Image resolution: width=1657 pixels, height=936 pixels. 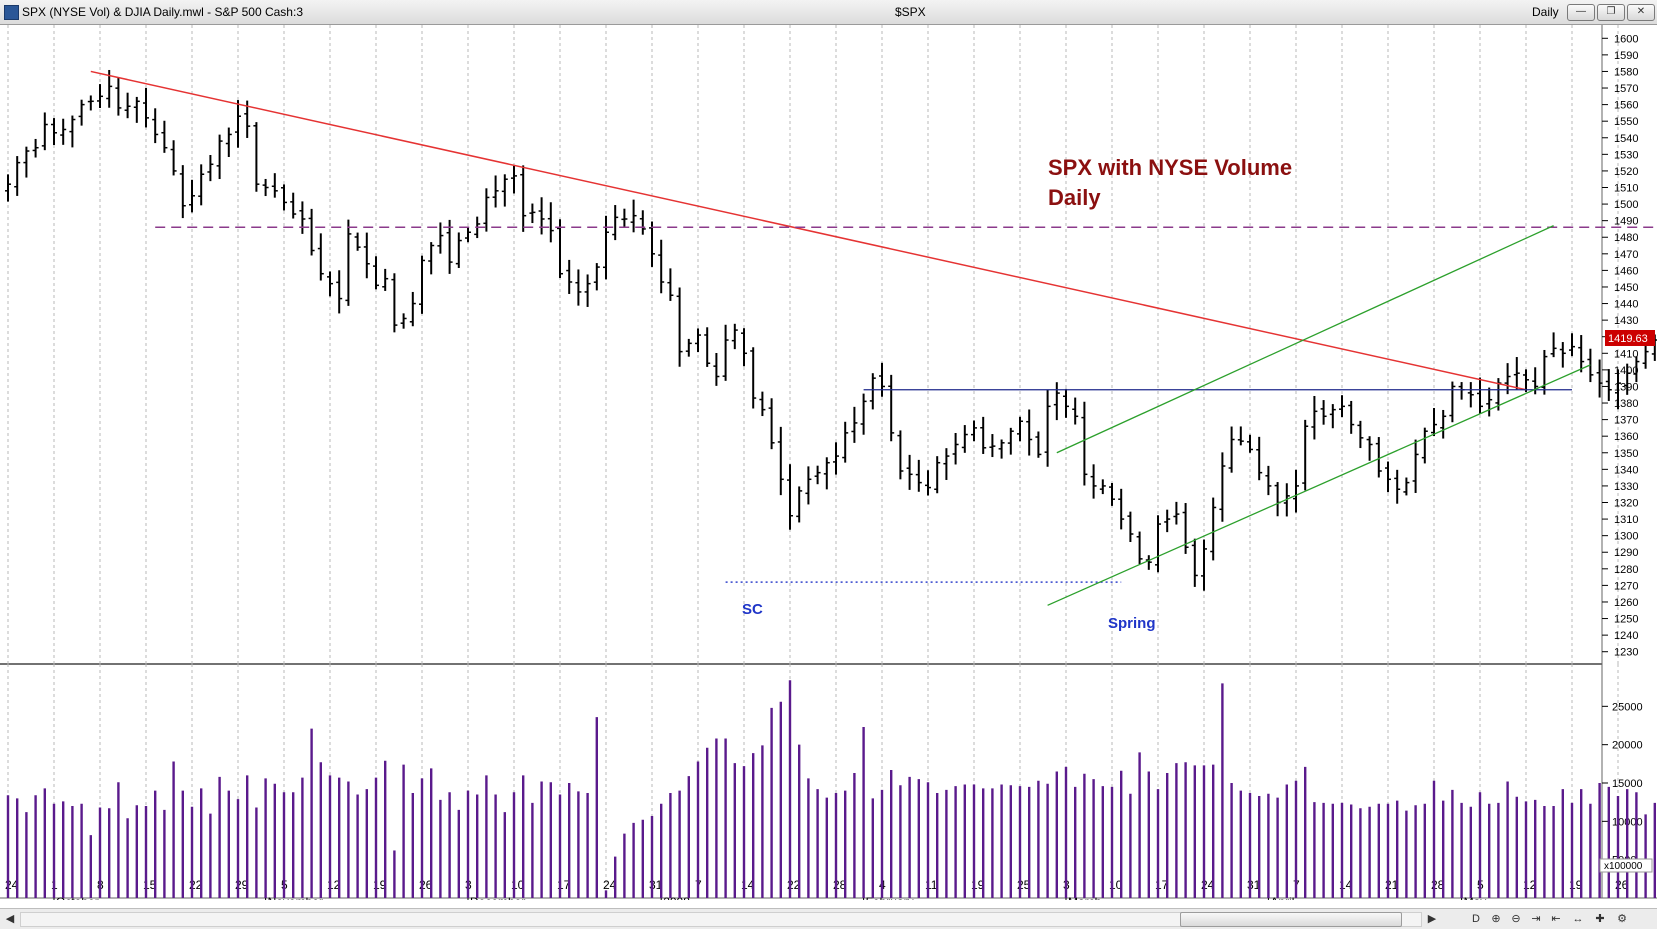 What do you see at coordinates (1626, 139) in the screenshot?
I see `price-tick-label: 1540` at bounding box center [1626, 139].